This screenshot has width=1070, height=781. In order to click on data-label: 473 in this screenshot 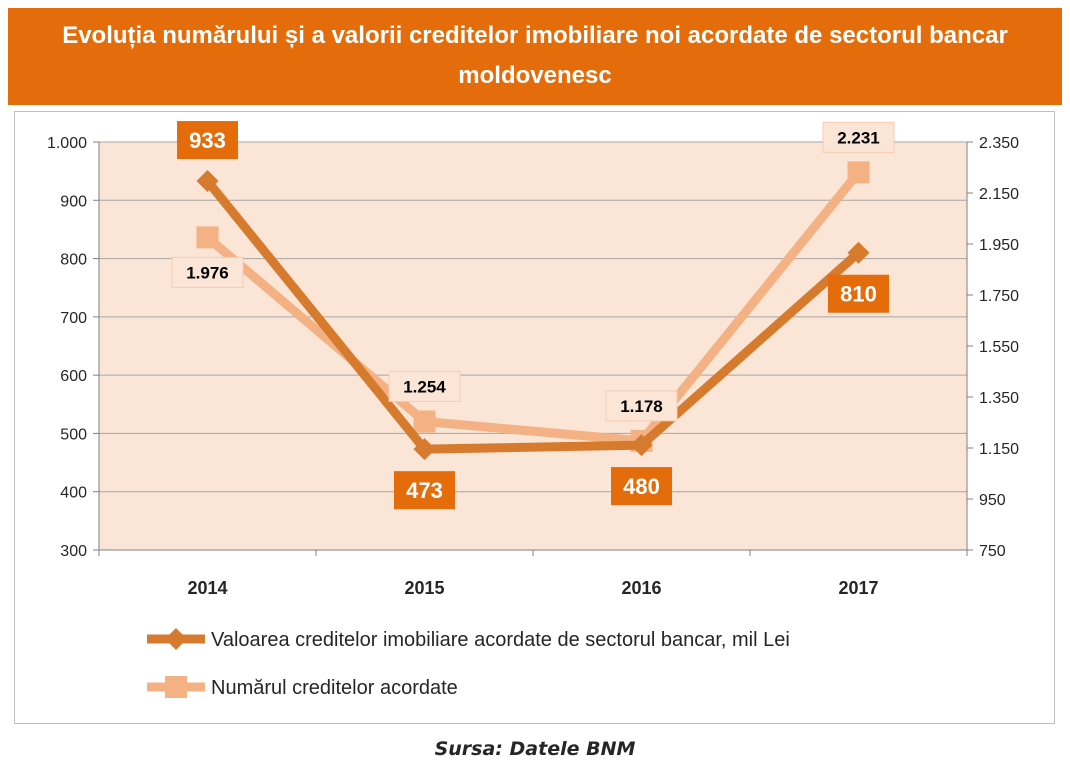, I will do `click(424, 490)`.